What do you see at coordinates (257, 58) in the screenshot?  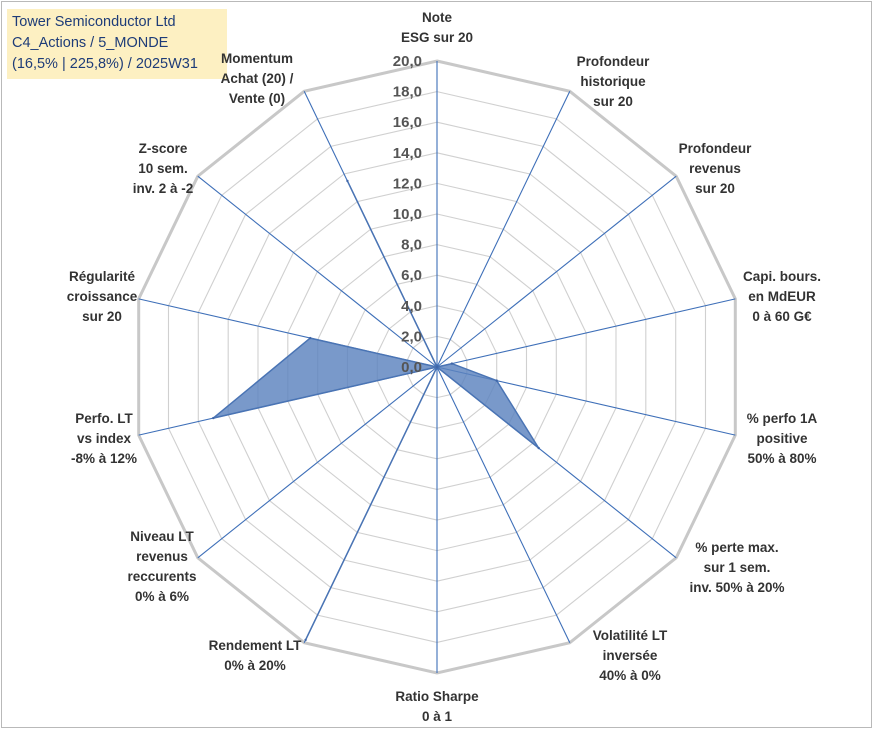 I see `axis-label-line: Momentum` at bounding box center [257, 58].